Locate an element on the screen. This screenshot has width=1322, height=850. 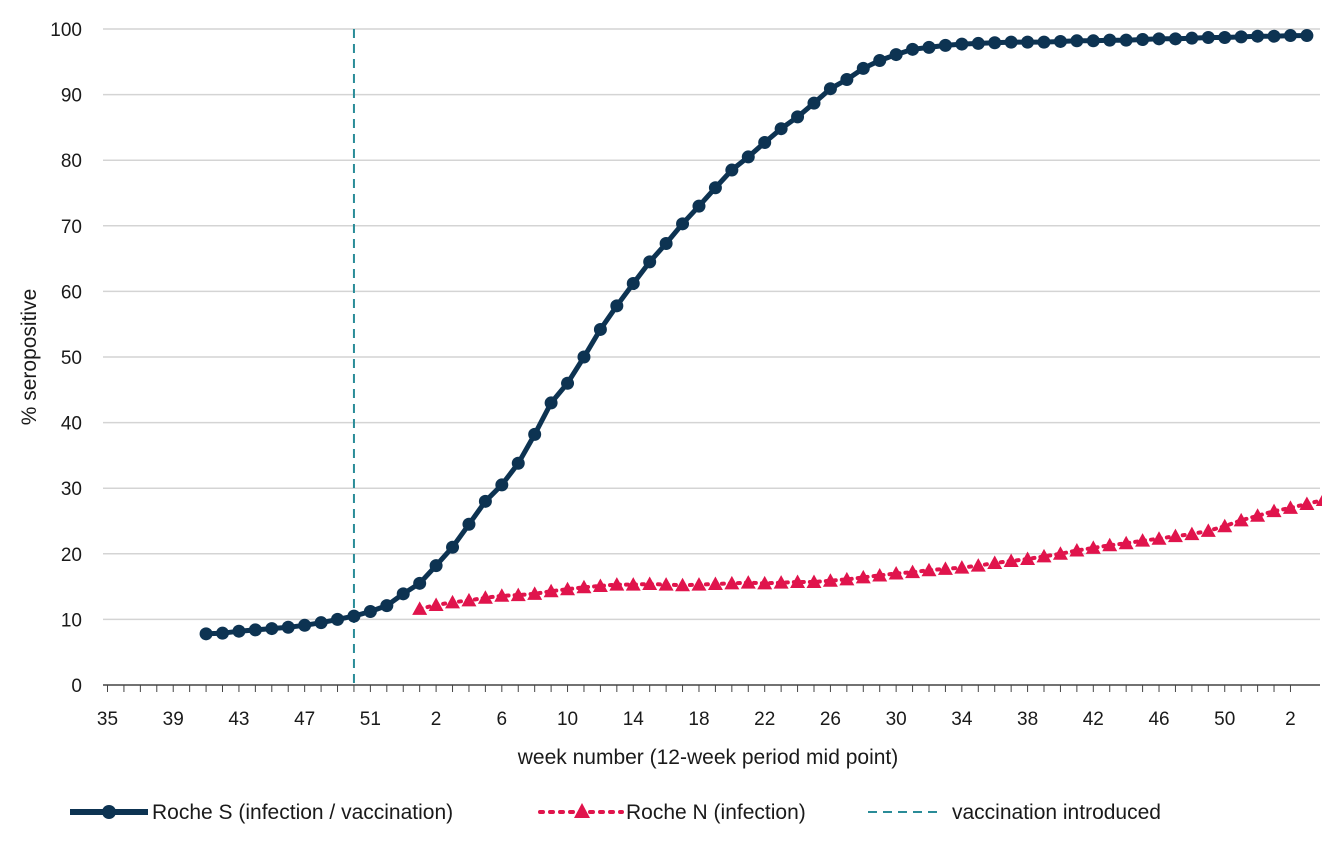
y-tick-label: 70 is located at coordinates (71, 227).